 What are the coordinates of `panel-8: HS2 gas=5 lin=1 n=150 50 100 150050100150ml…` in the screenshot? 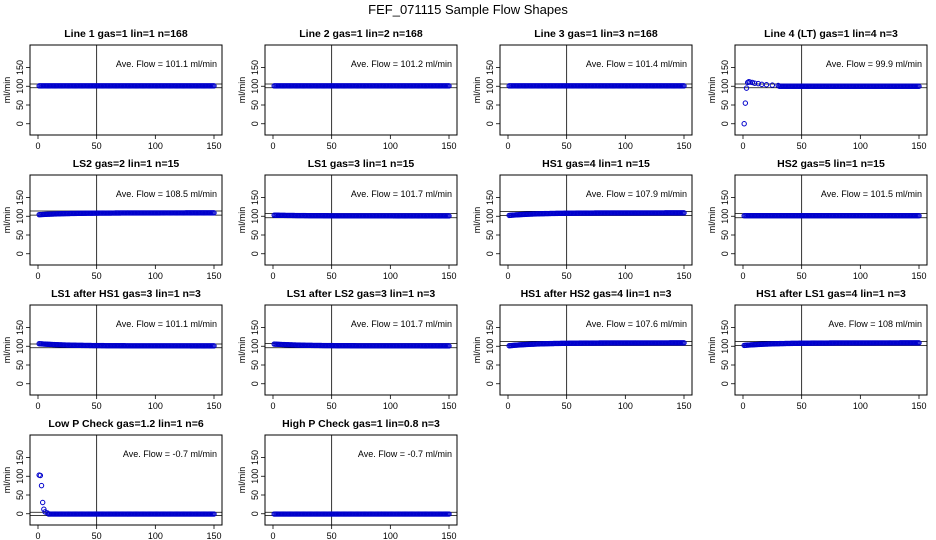 It's located at (817, 219).